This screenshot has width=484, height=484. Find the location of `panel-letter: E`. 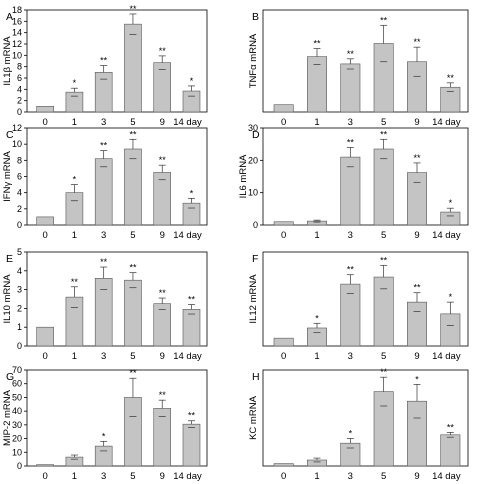

panel-letter: E is located at coordinates (9, 259).